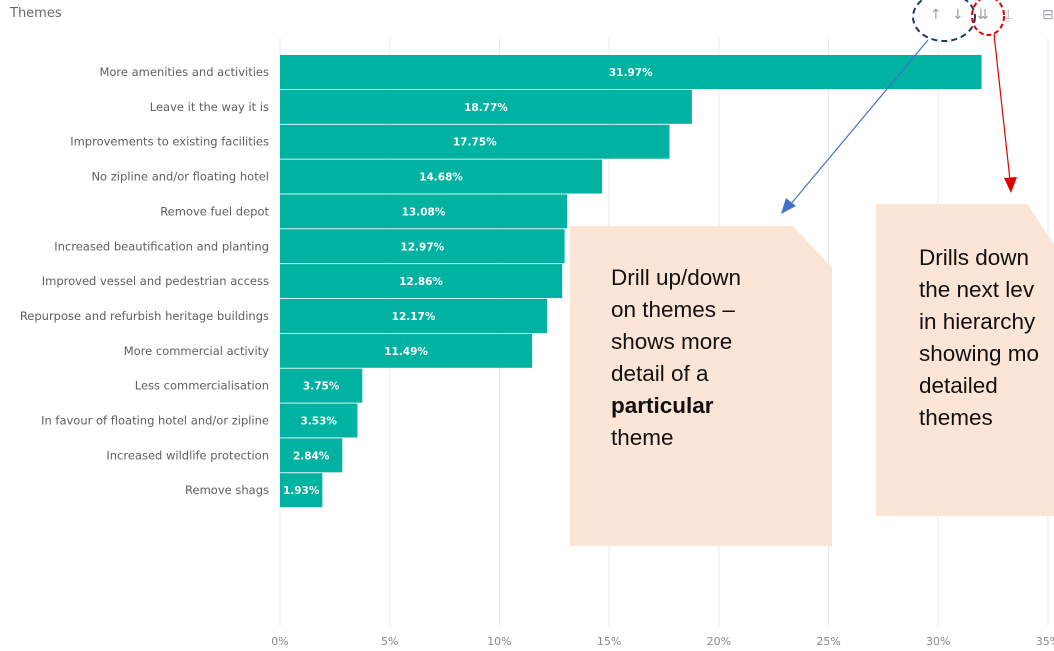  Describe the element at coordinates (828, 641) in the screenshot. I see `x-tick-label: 25%` at that location.